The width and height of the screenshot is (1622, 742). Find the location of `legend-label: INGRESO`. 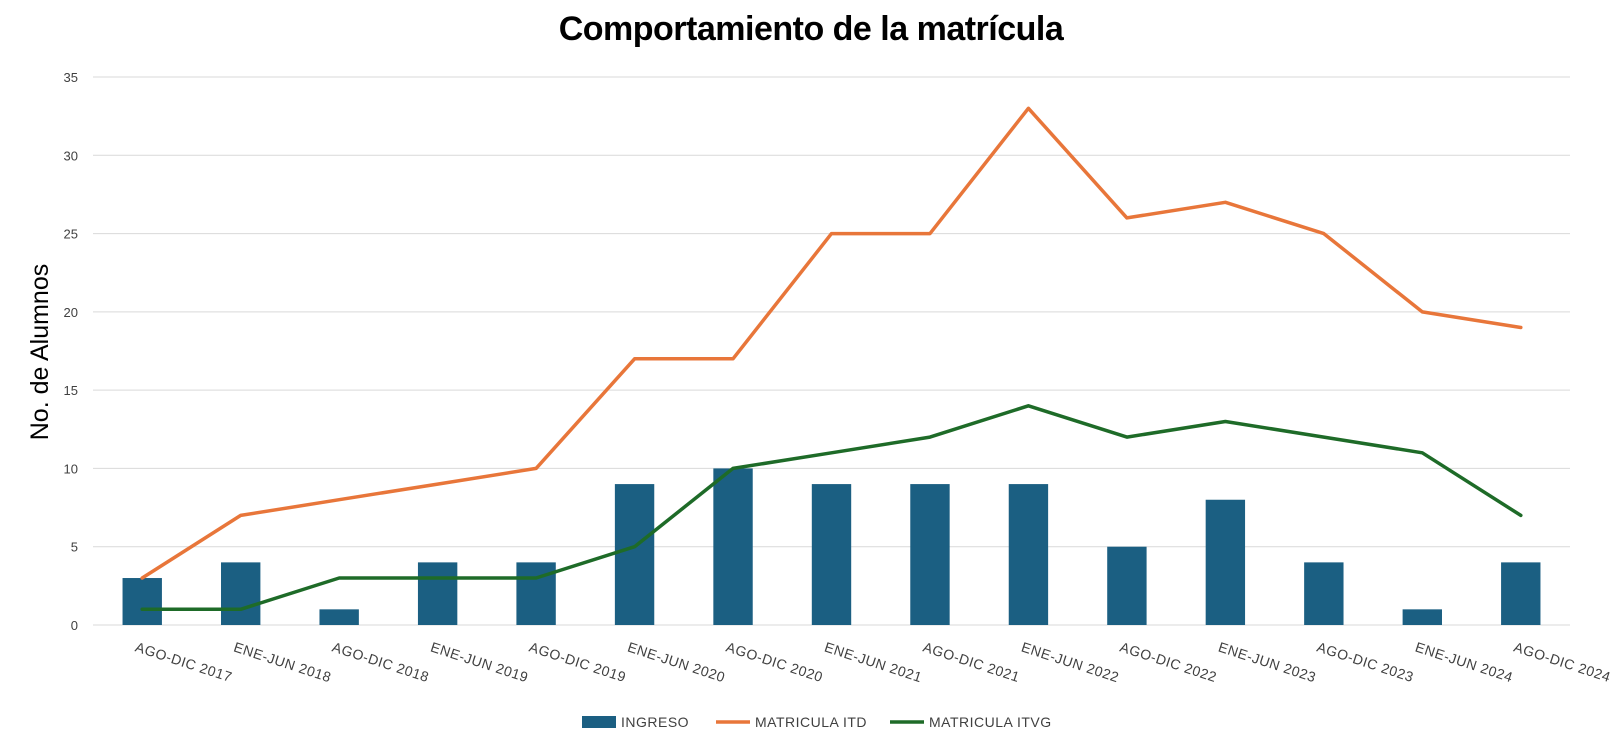

legend-label: INGRESO is located at coordinates (655, 722).